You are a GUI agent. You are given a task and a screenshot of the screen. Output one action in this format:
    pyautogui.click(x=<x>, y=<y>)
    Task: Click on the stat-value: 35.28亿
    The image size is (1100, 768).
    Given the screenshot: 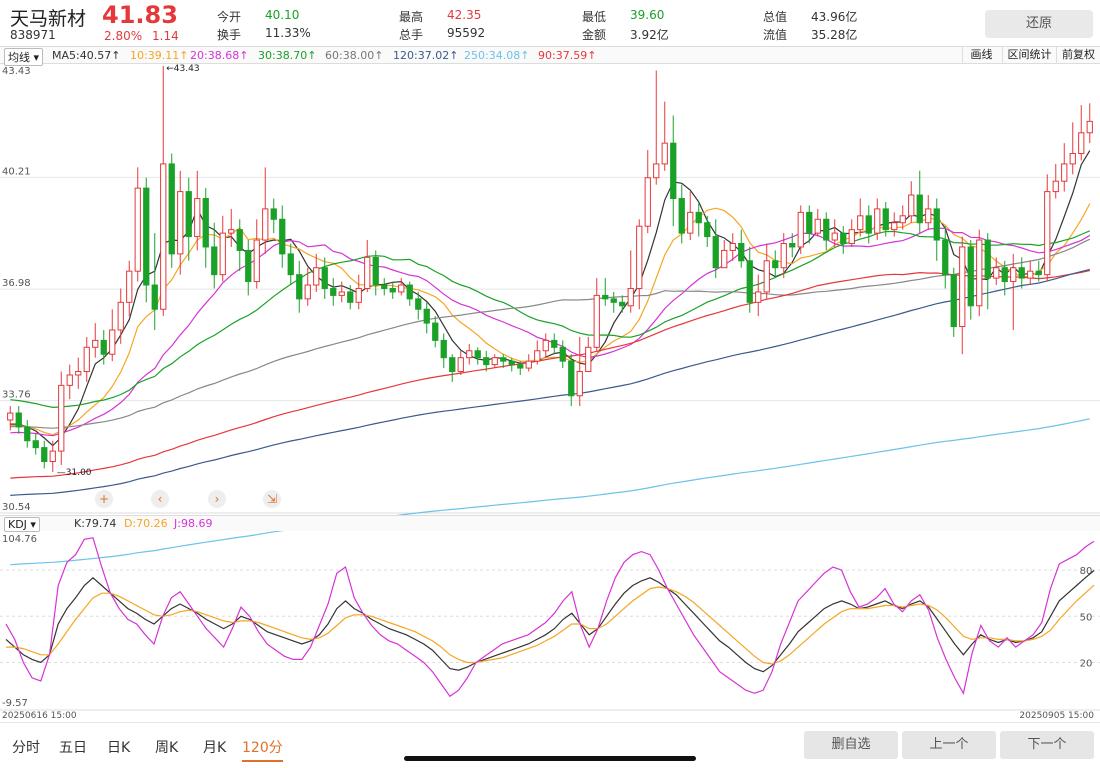 What is the action you would take?
    pyautogui.click(x=834, y=35)
    